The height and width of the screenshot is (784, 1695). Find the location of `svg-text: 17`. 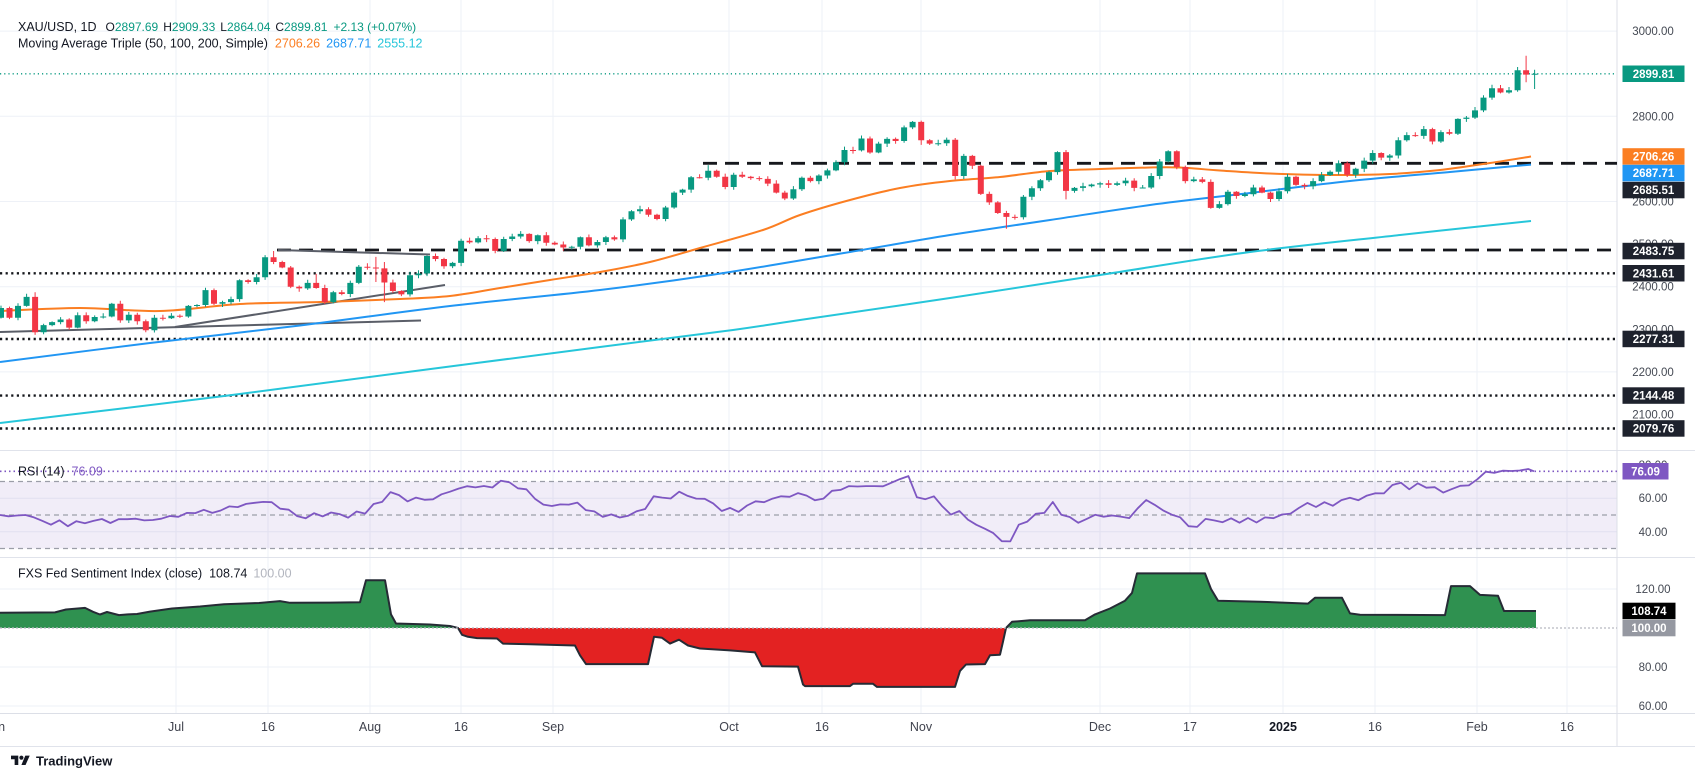

svg-text: 17 is located at coordinates (1190, 727).